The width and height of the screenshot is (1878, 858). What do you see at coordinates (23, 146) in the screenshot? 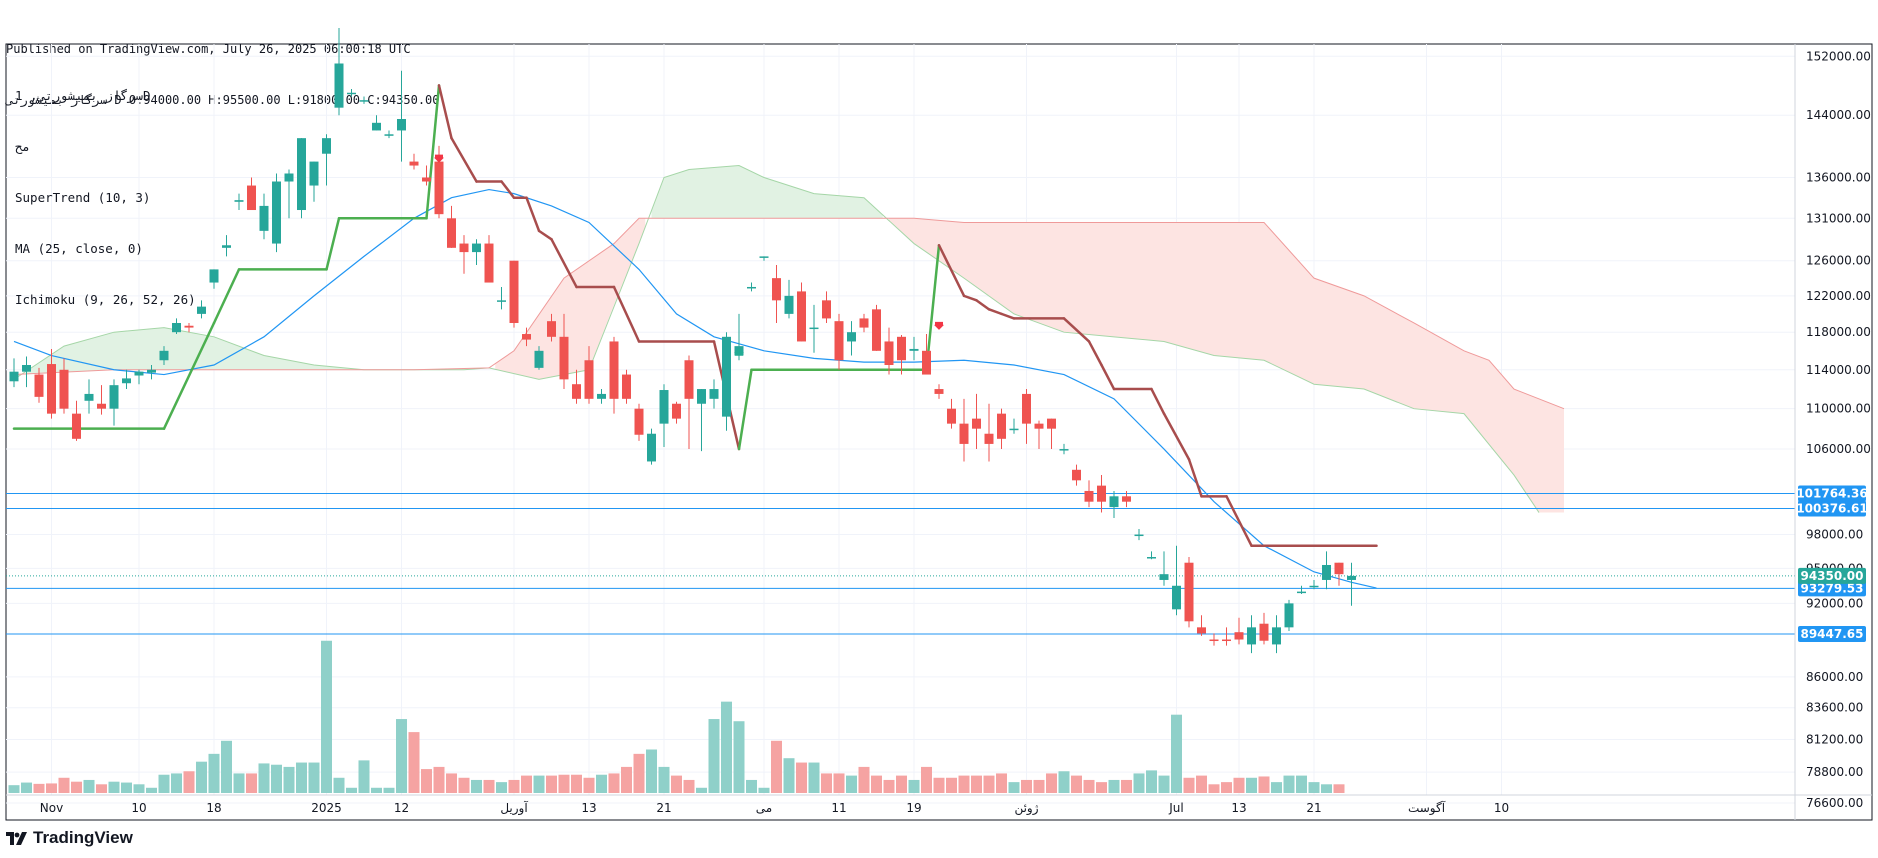
I see `legend-market: مح` at bounding box center [23, 146].